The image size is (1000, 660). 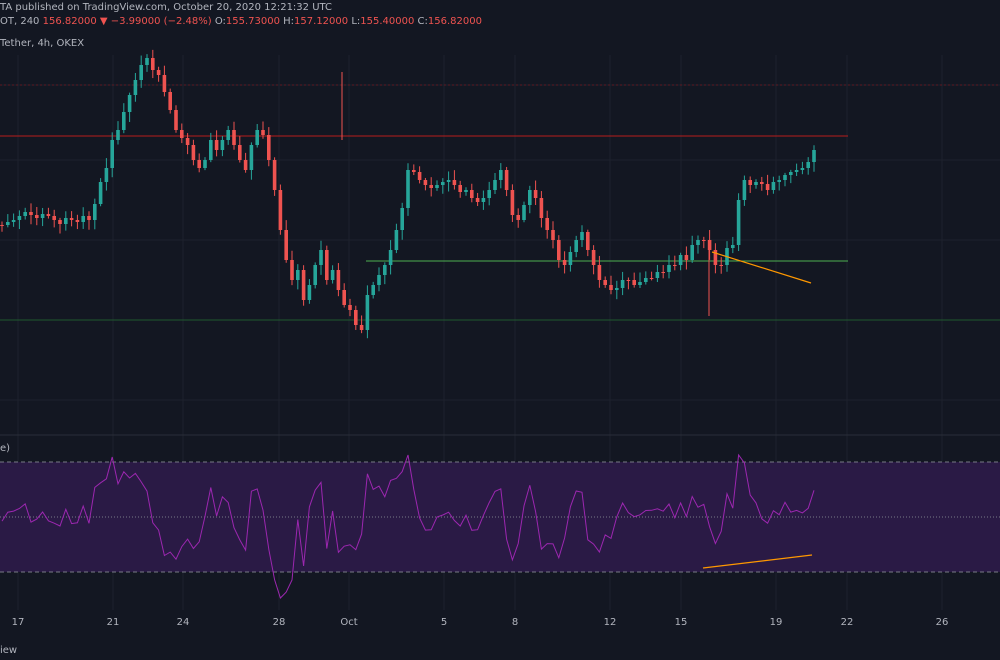 I want to click on x-tick-label: 12, so click(x=610, y=622).